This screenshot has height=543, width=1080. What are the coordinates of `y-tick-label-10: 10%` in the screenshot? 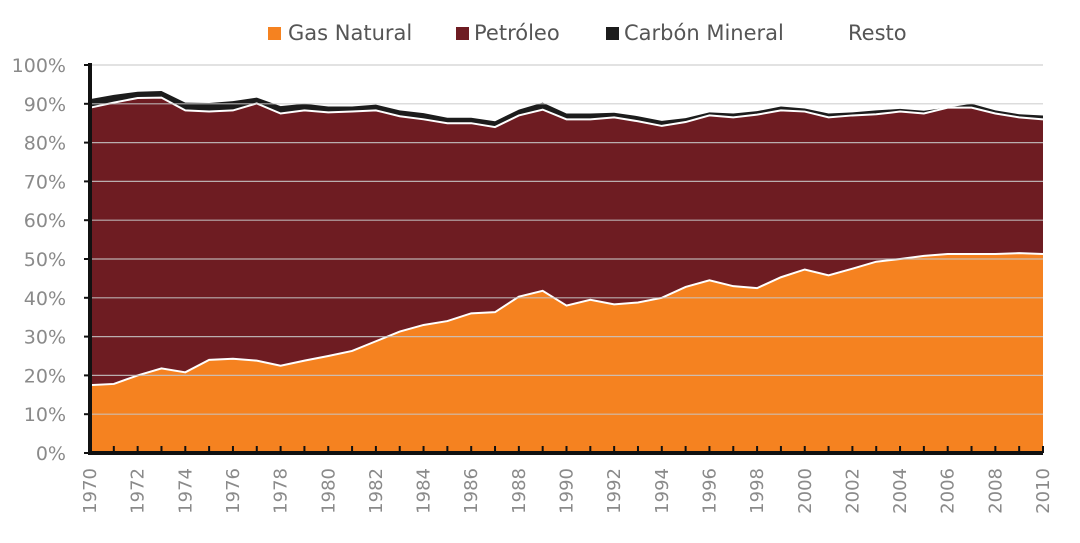 It's located at (45, 415).